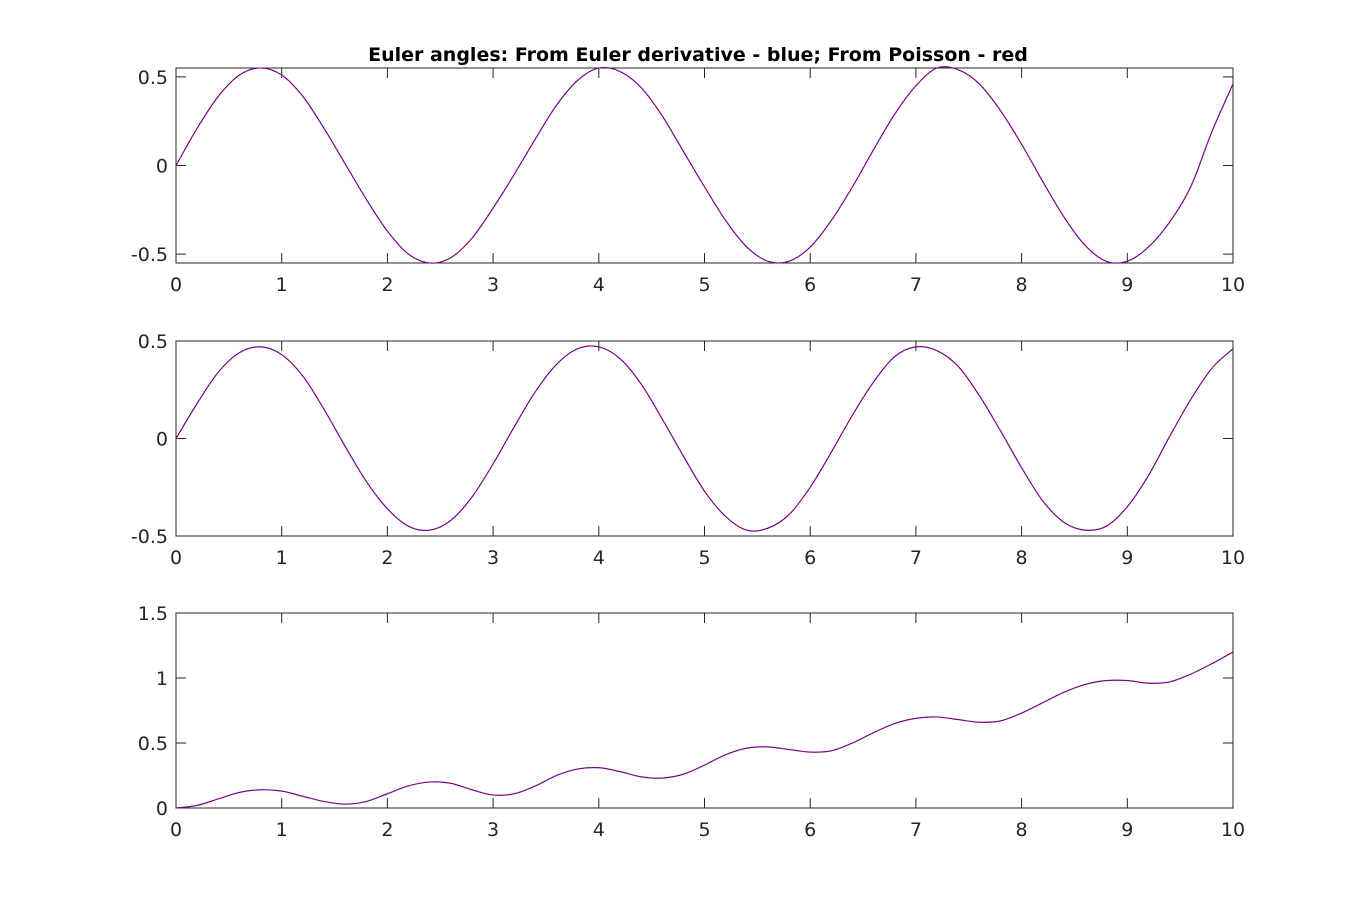 Image resolution: width=1364 pixels, height=909 pixels. Describe the element at coordinates (162, 679) in the screenshot. I see `y-tick-label: 1` at that location.